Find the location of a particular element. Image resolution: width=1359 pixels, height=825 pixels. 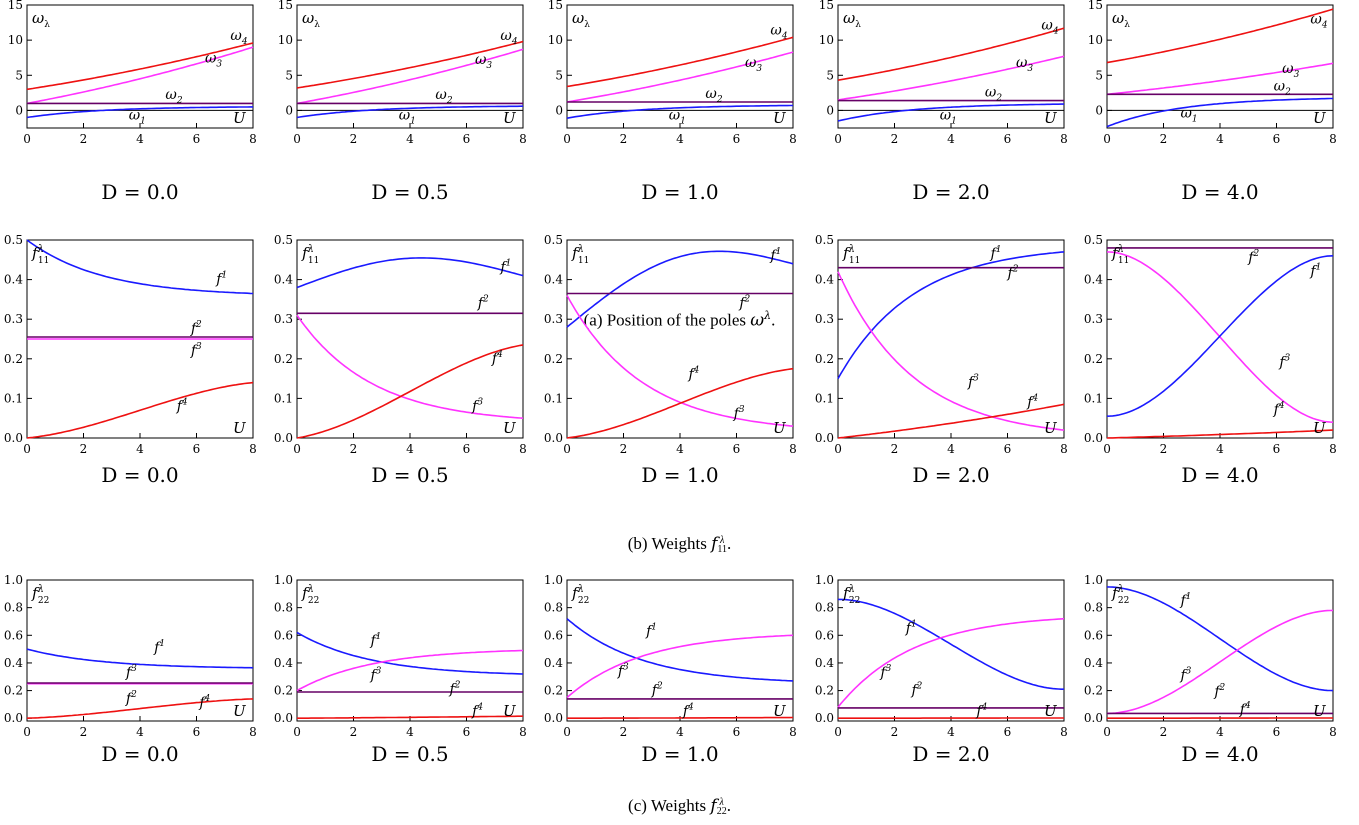

curve-label: ω2 is located at coordinates (993, 93).